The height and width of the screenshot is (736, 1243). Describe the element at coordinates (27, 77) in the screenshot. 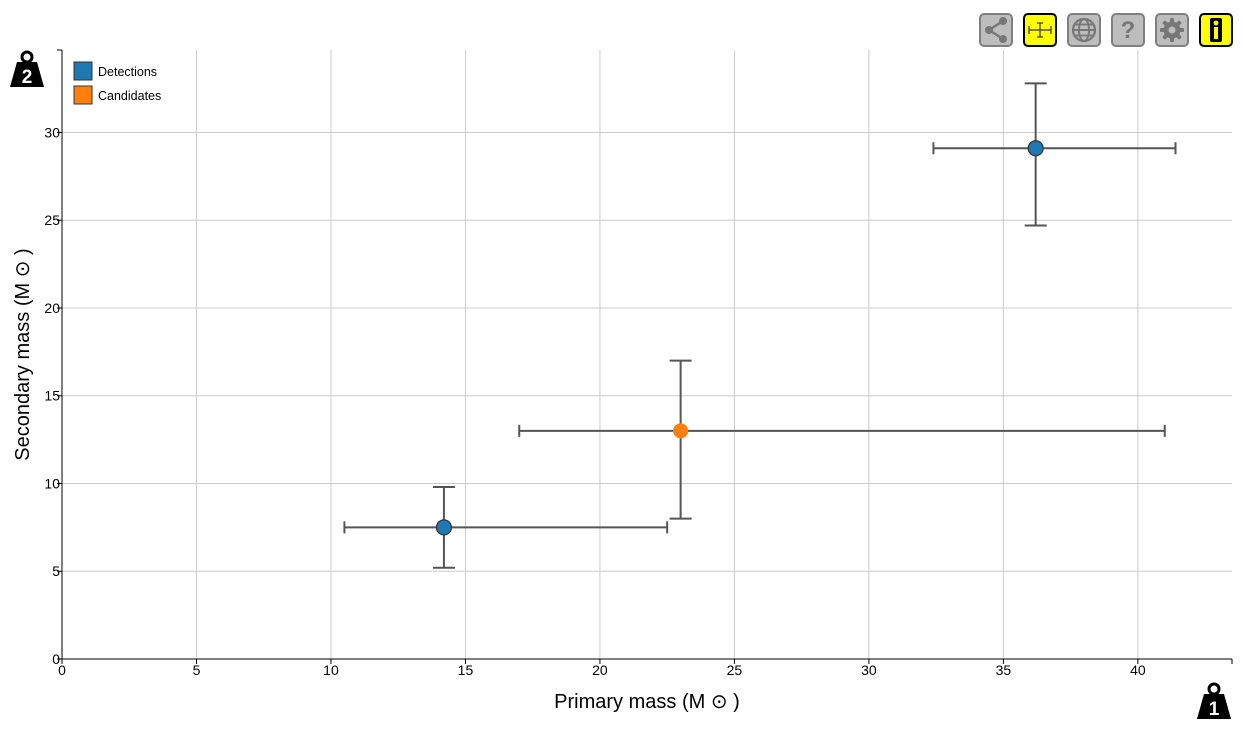

I see `y-axis-weight-label: 2` at that location.